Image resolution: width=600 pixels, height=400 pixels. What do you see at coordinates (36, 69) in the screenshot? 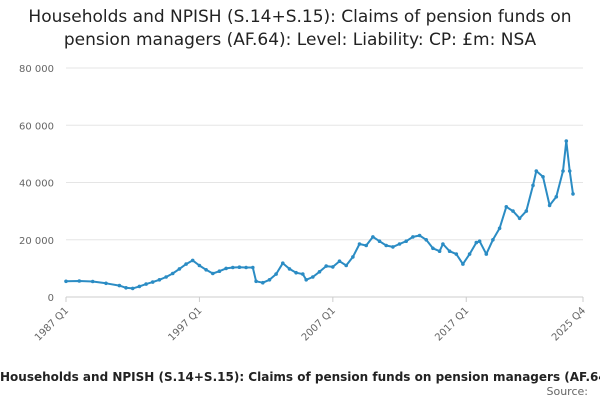
I see `y-tick-label: 80 000` at bounding box center [36, 69].